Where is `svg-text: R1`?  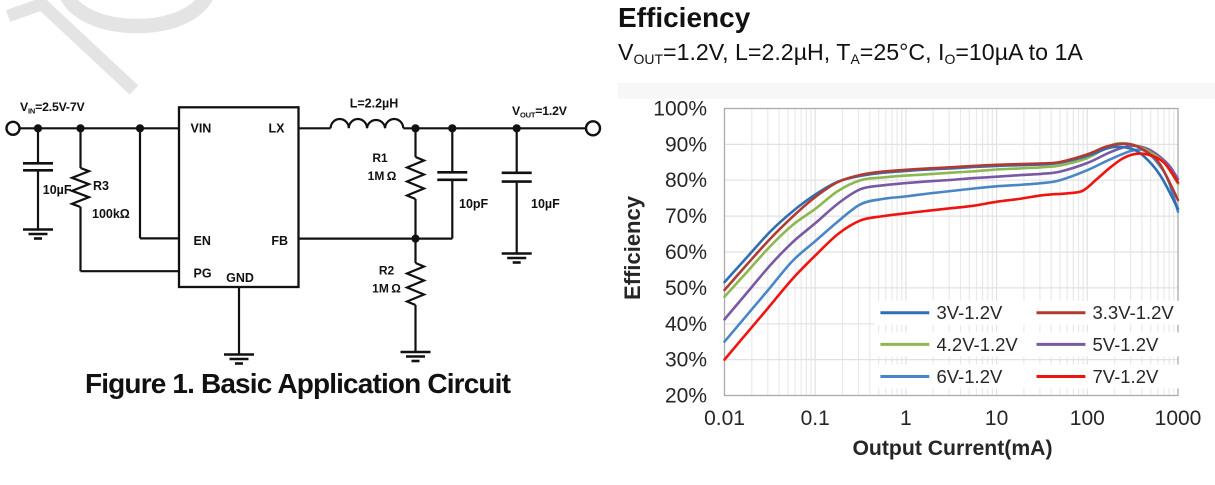
svg-text: R1 is located at coordinates (380, 158).